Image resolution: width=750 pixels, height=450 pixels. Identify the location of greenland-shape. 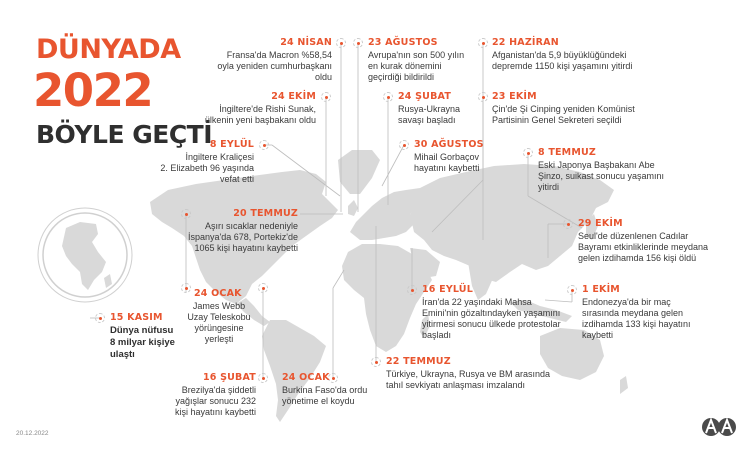
(359, 172).